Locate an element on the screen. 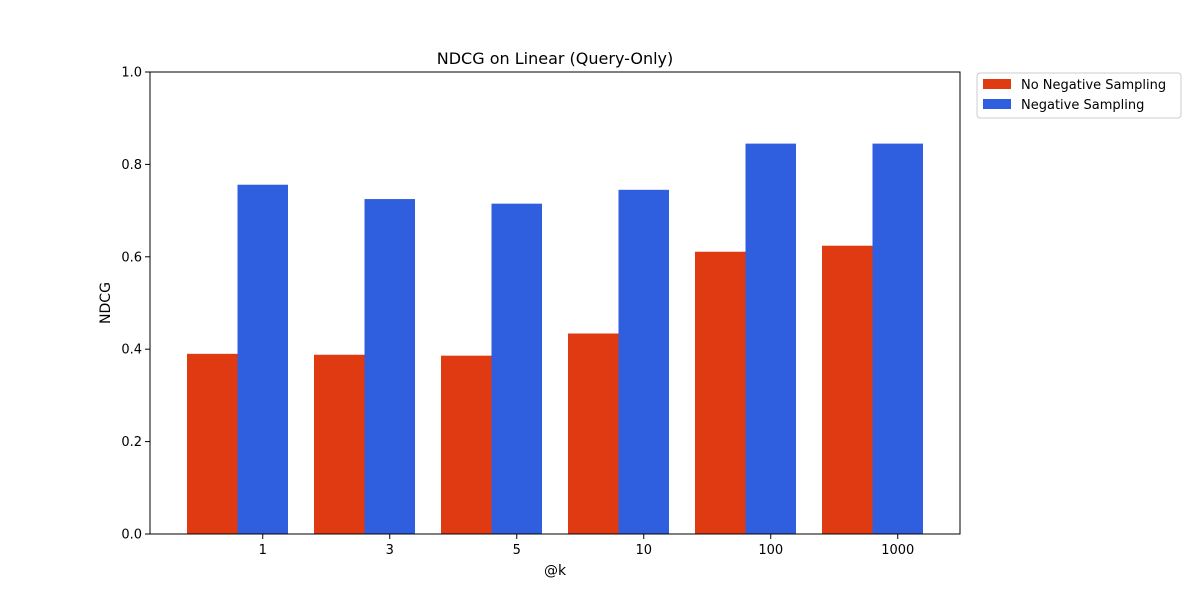 The width and height of the screenshot is (1200, 600). legend-swatch-no-negative-sampling is located at coordinates (997, 84).